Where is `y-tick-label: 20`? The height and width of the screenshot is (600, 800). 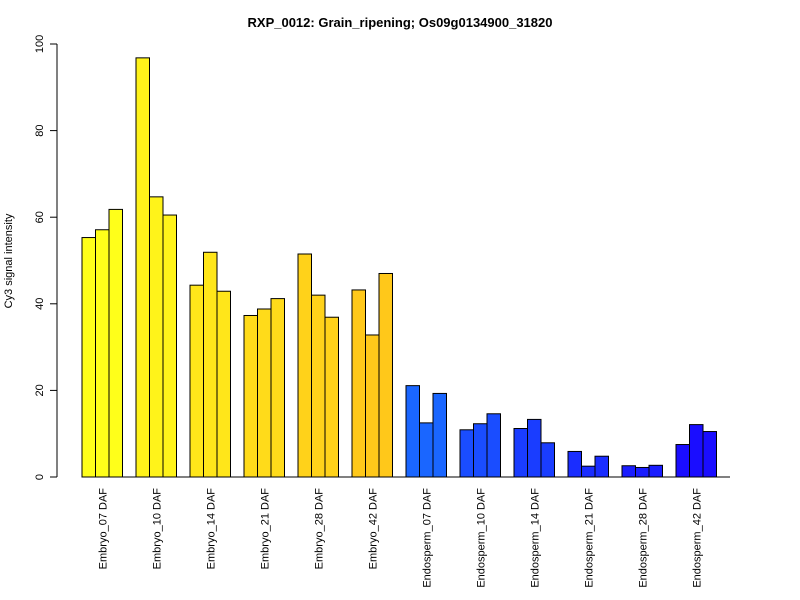 y-tick-label: 20 is located at coordinates (40, 390).